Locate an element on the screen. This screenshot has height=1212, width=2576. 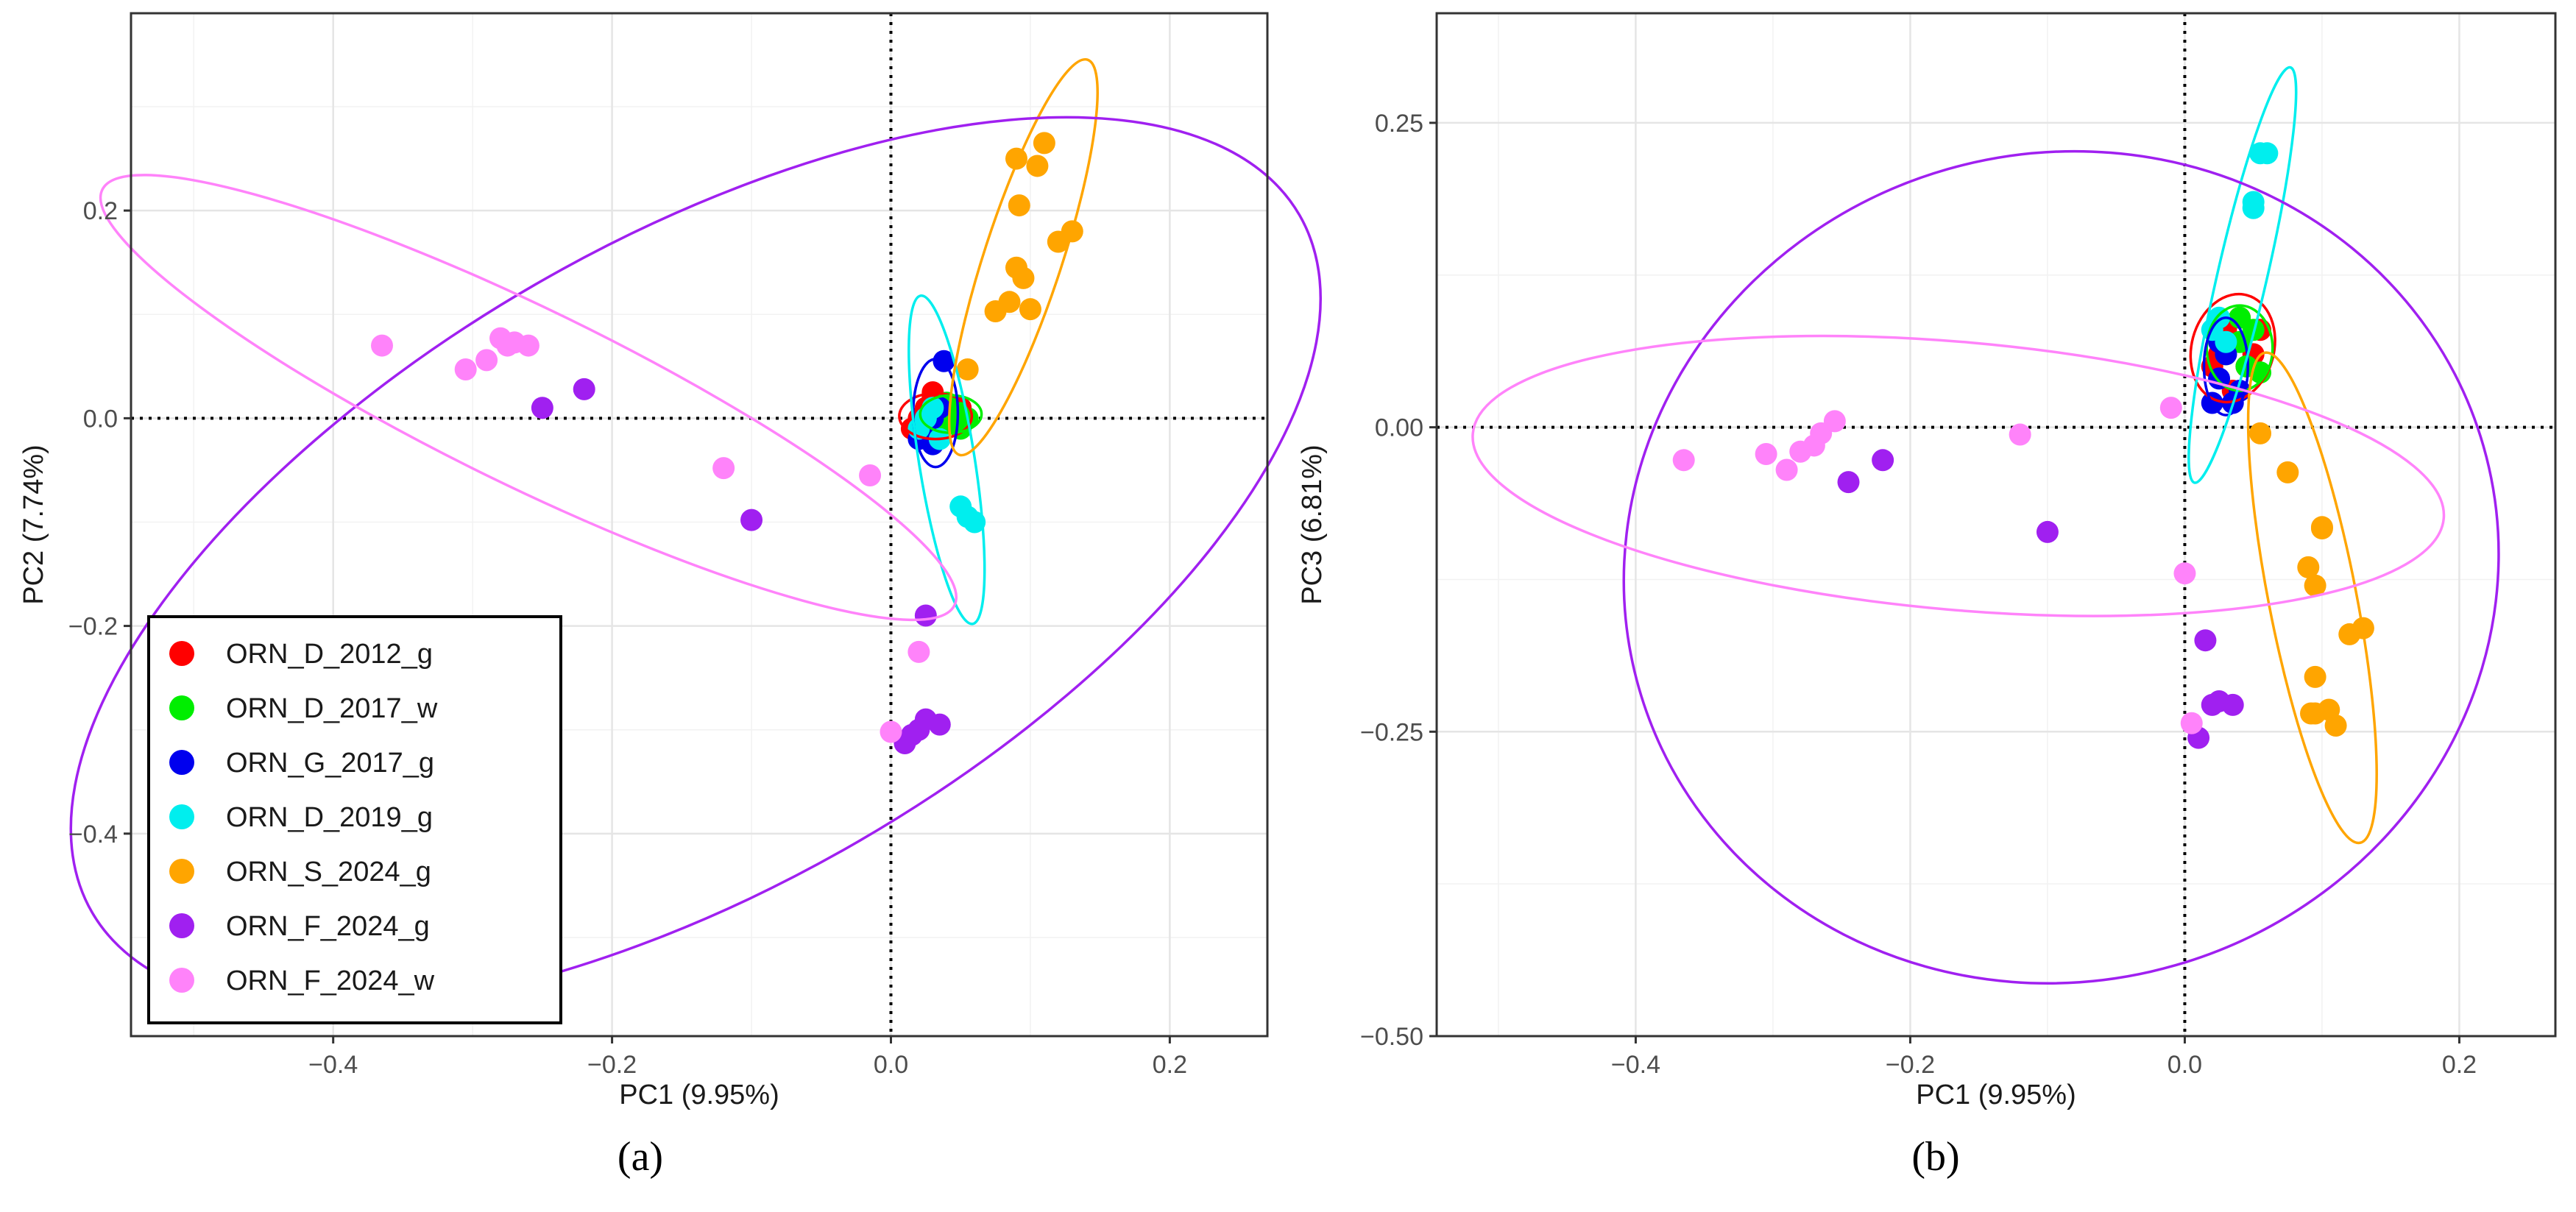
panel-label: (b) is located at coordinates (1935, 1157).